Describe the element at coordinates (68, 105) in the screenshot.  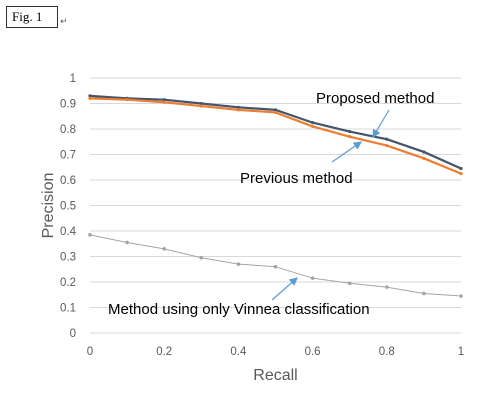
I see `y-tick-label: 0.9` at that location.